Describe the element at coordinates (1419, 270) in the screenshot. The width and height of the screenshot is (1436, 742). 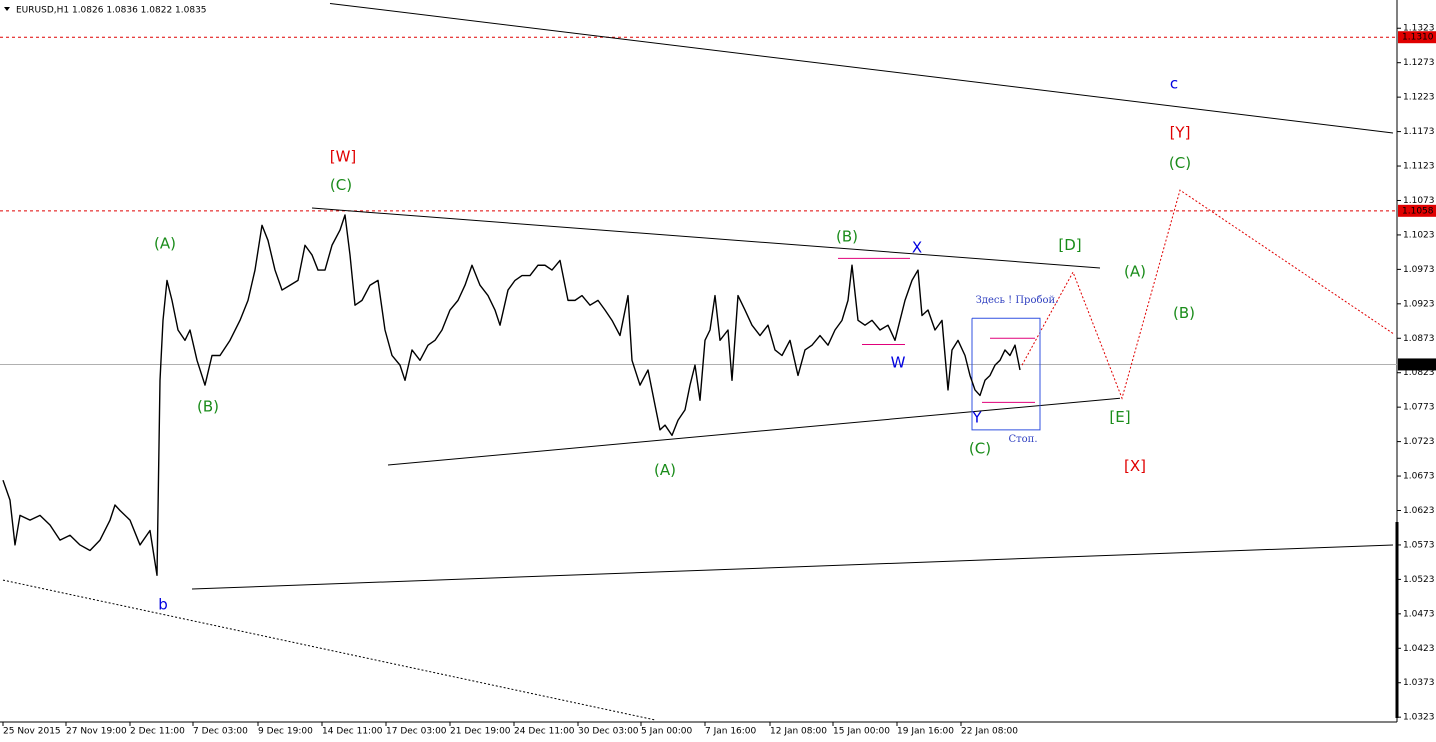
I see `y-tick-label: 1.0973` at that location.